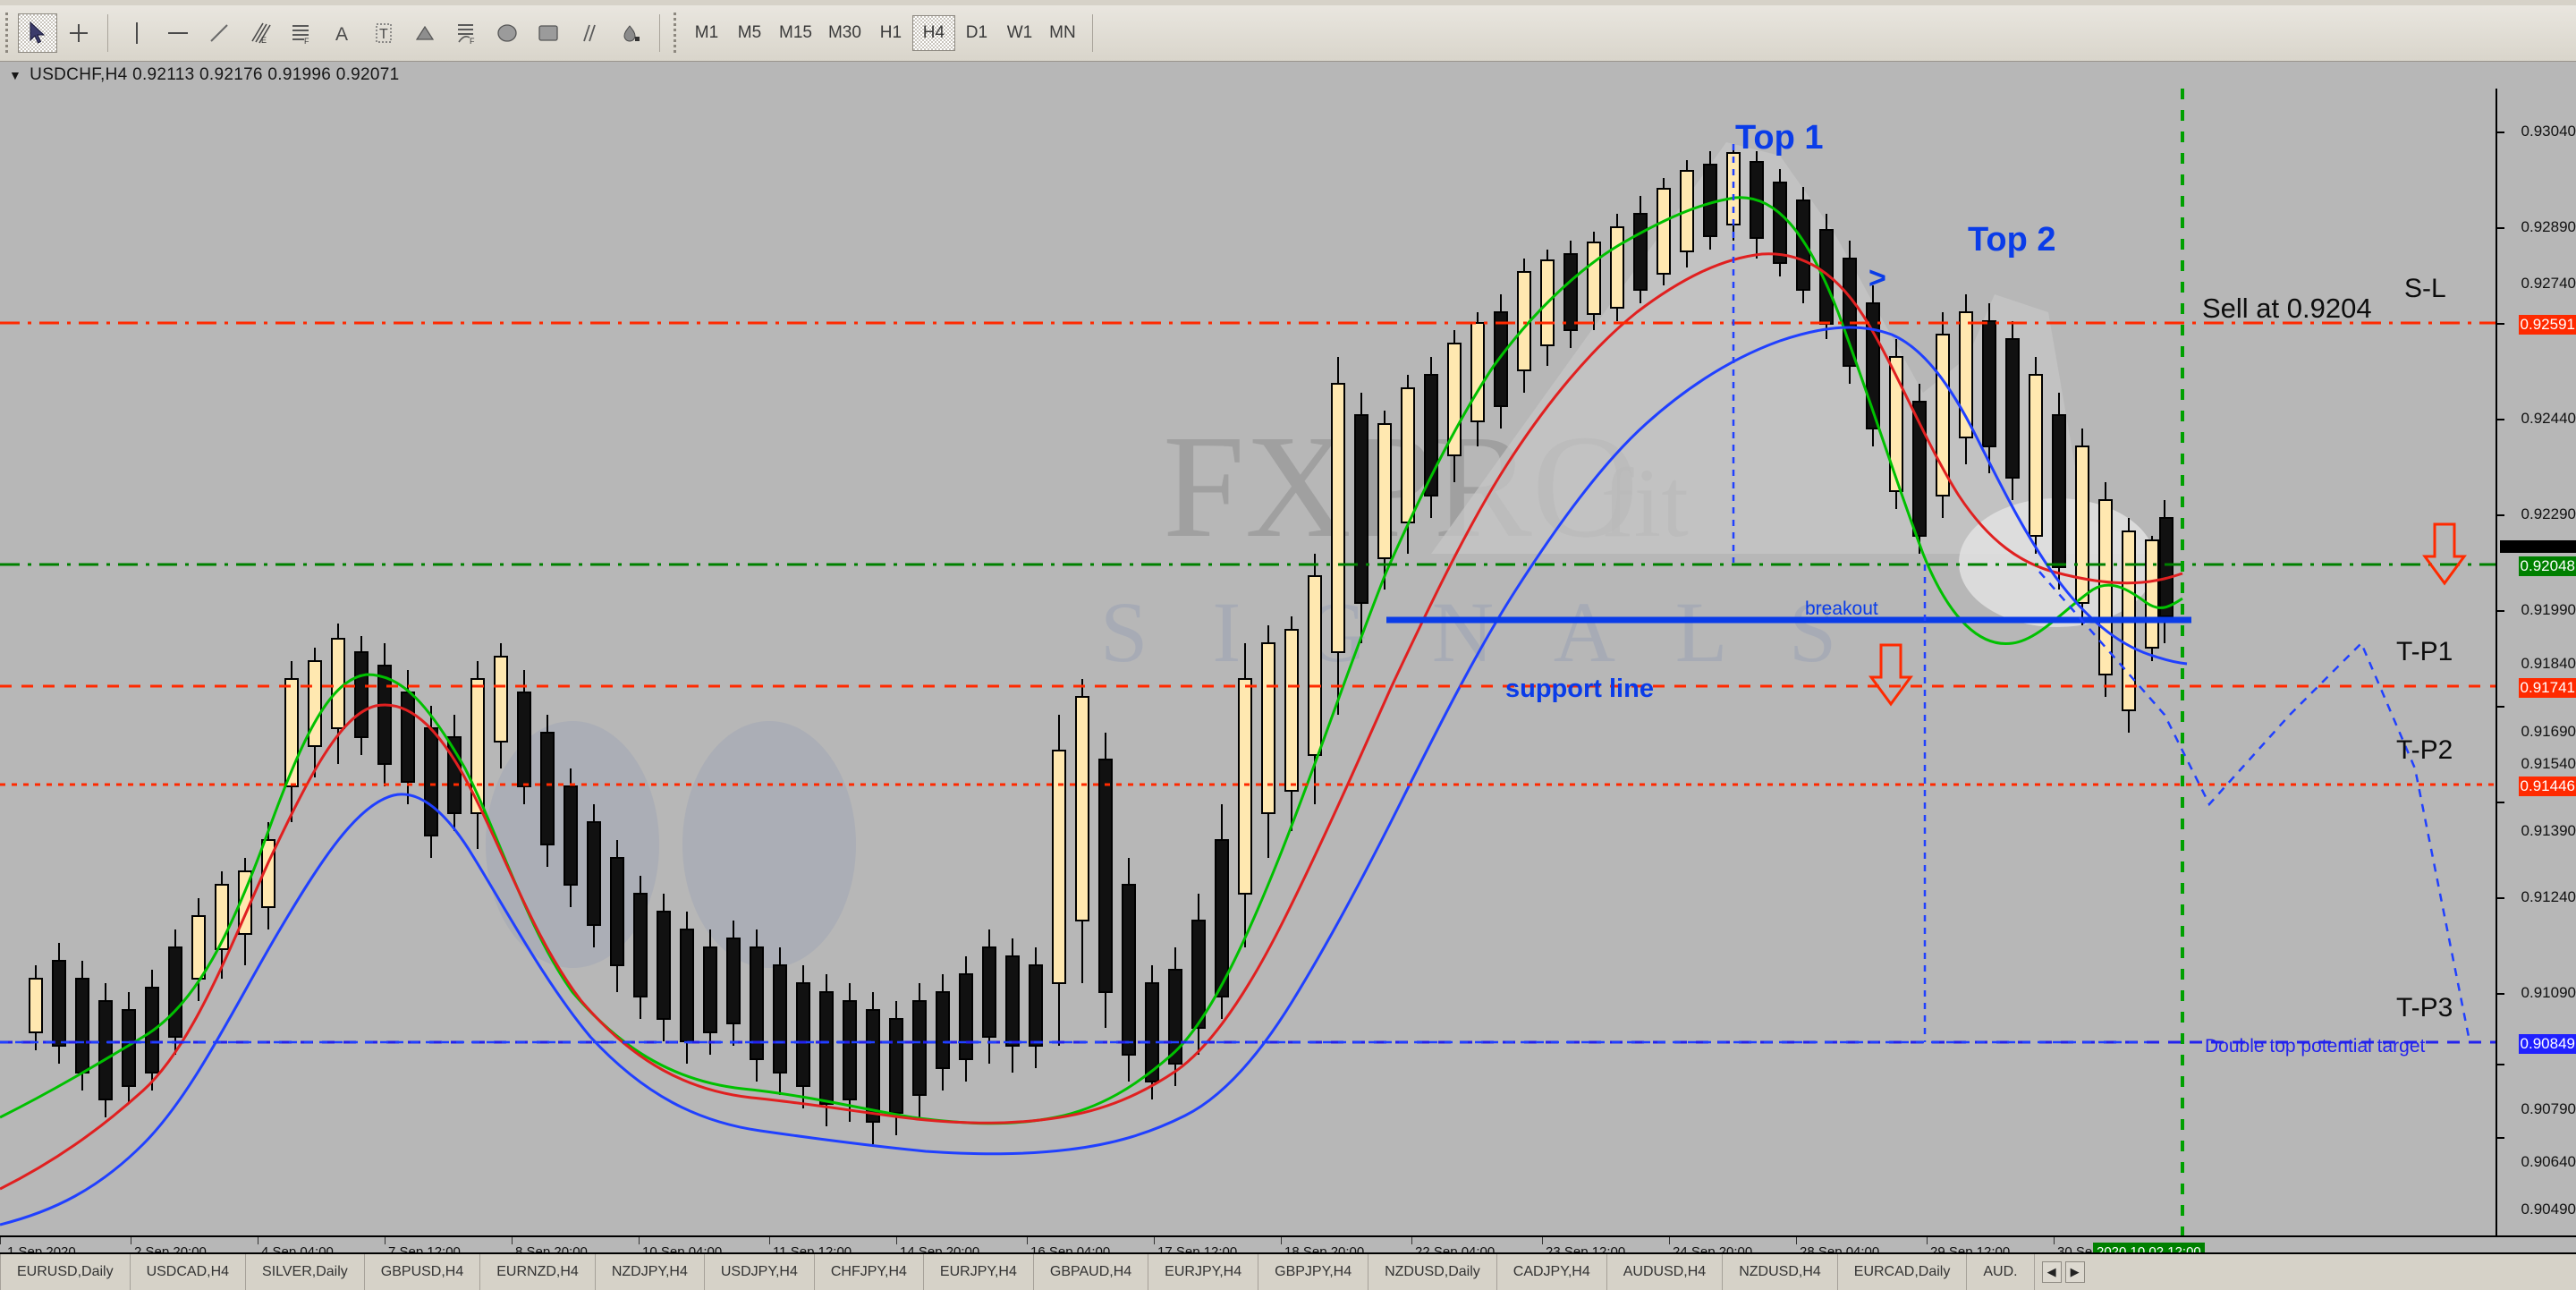 This screenshot has width=2576, height=1290. Describe the element at coordinates (1841, 608) in the screenshot. I see `breakout-label: breakout` at that location.